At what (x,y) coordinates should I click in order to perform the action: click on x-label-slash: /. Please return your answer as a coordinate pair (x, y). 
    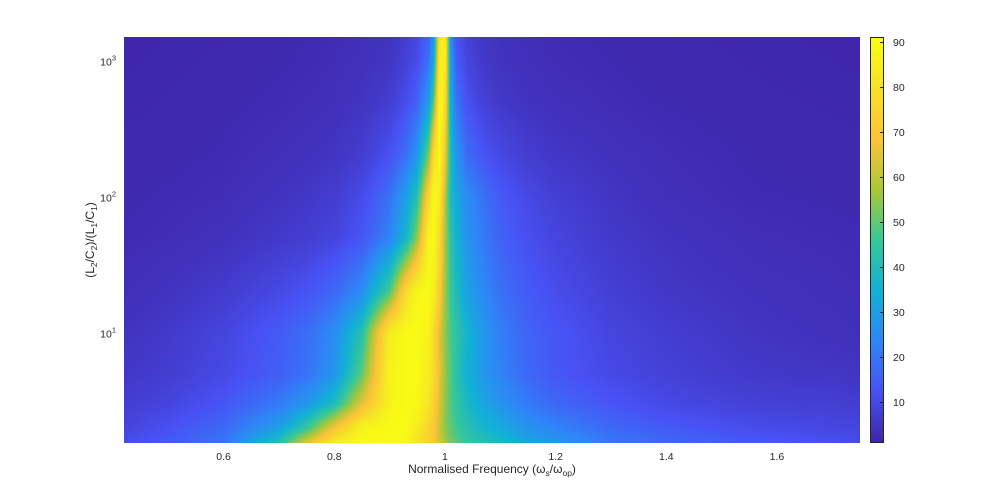
    Looking at the image, I should click on (551, 469).